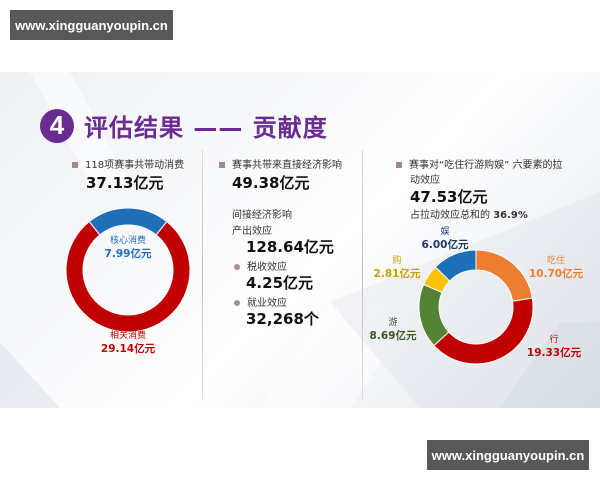 The height and width of the screenshot is (480, 600). I want to click on divider-left, so click(202, 275).